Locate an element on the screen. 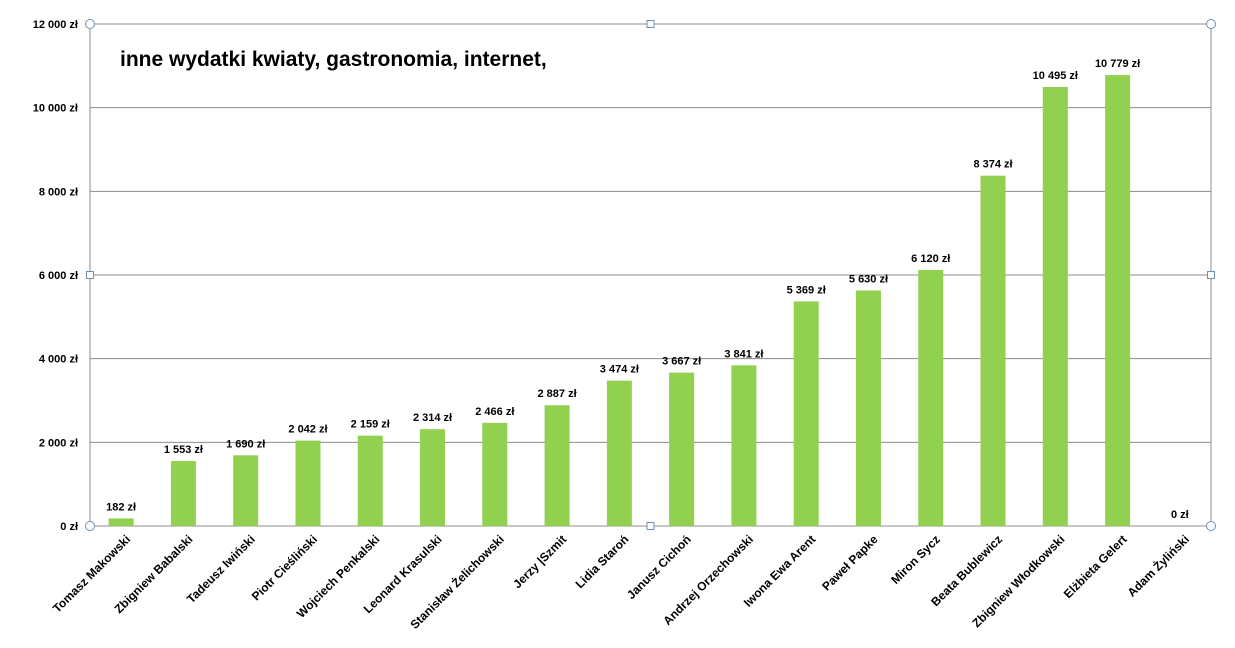  y-tick-label: 6 000 zł is located at coordinates (58, 276).